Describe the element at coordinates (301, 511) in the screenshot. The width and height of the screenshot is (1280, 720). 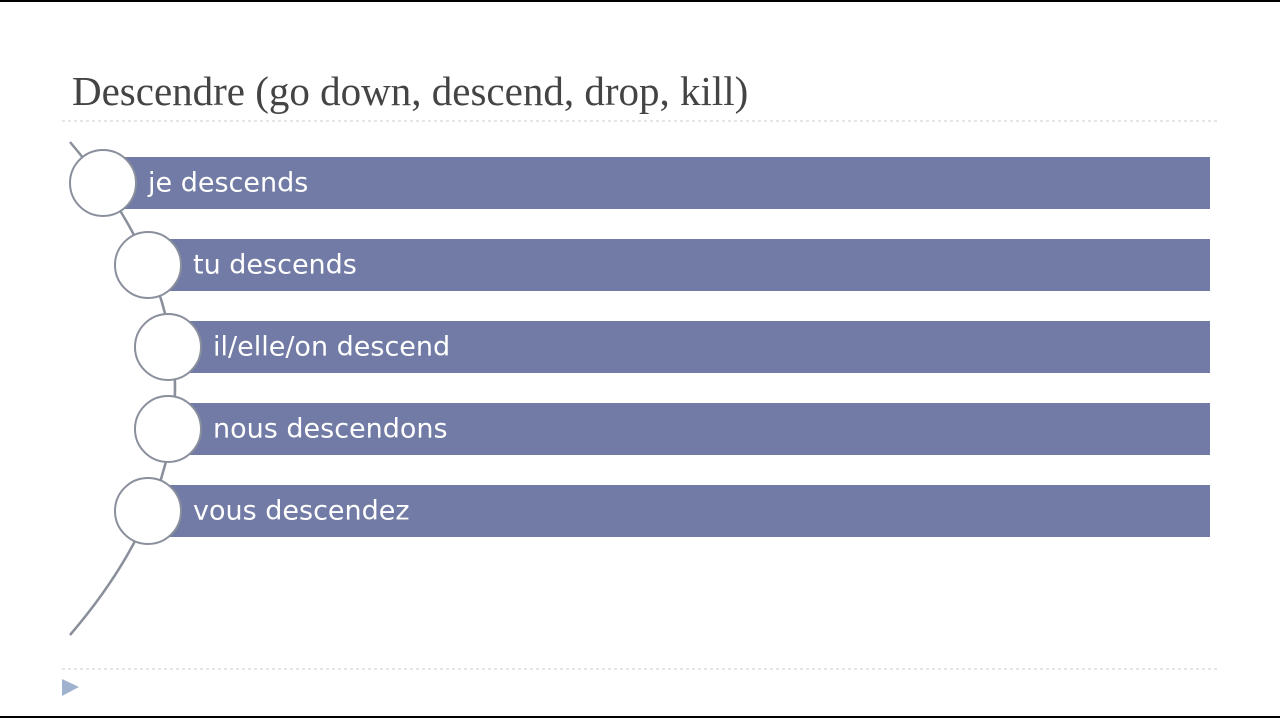
I see `item-text: vous descendez` at that location.